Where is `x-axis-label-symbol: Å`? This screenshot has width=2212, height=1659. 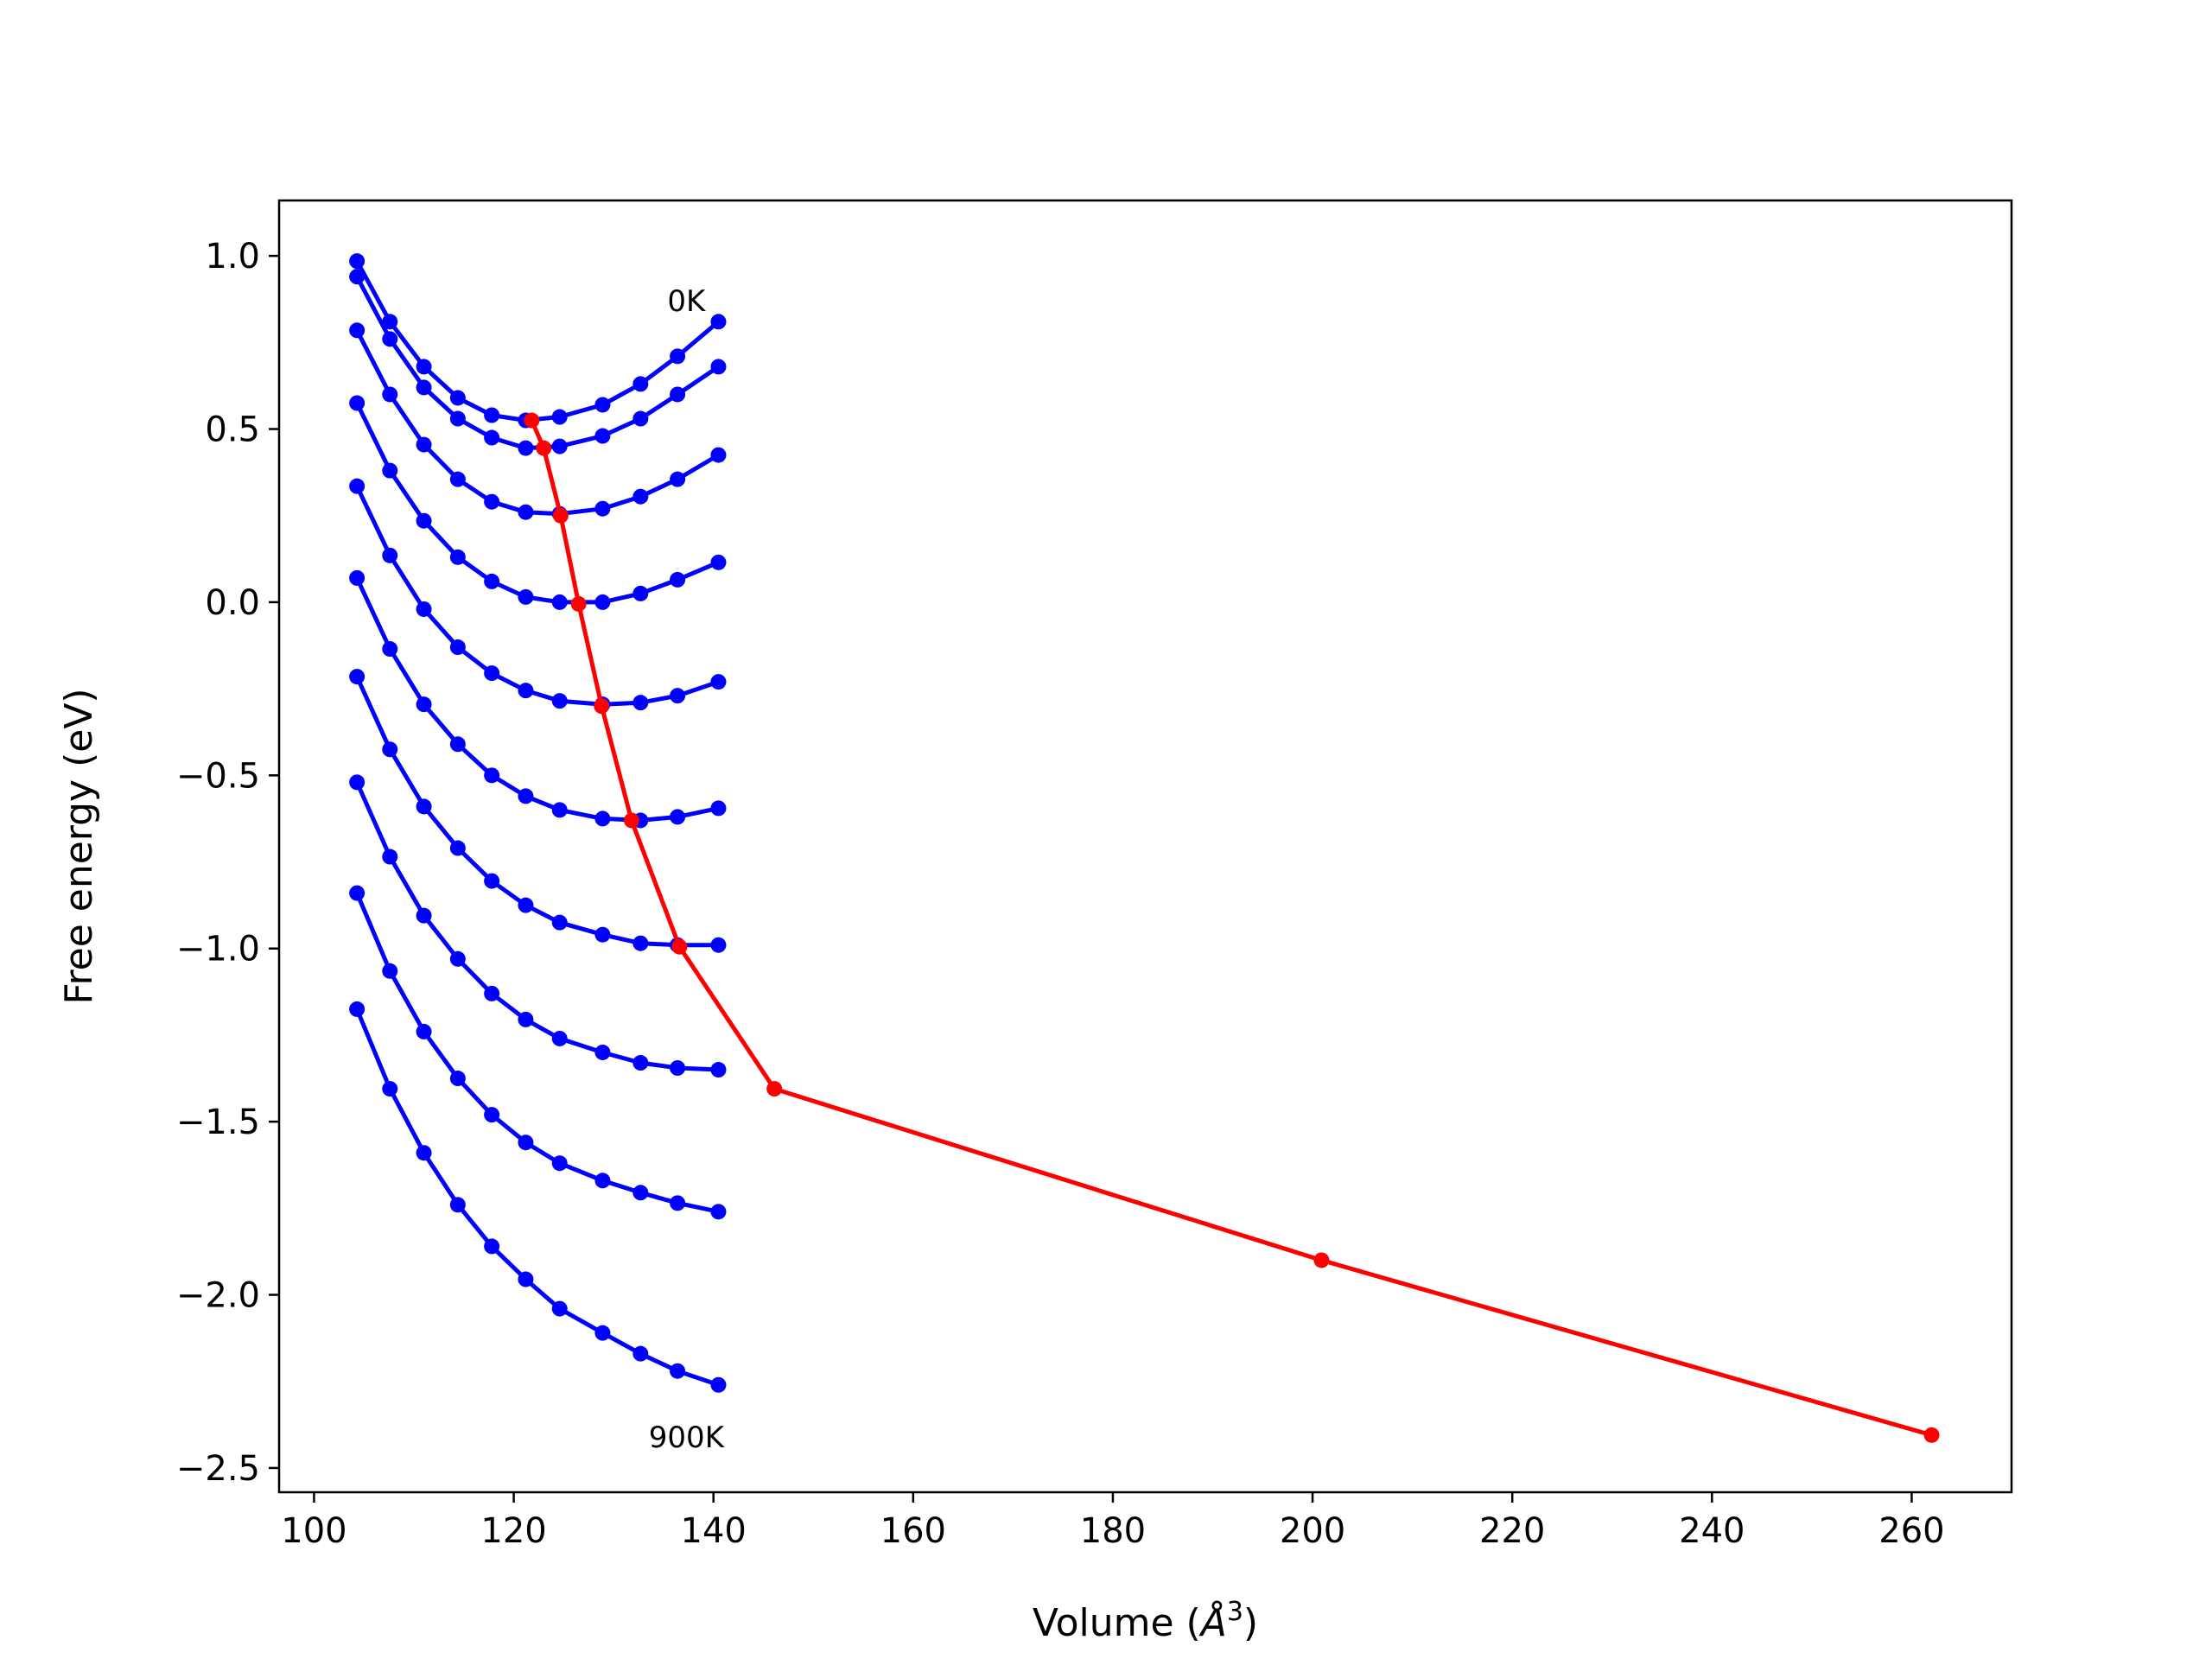
x-axis-label-symbol: Å is located at coordinates (1212, 1622).